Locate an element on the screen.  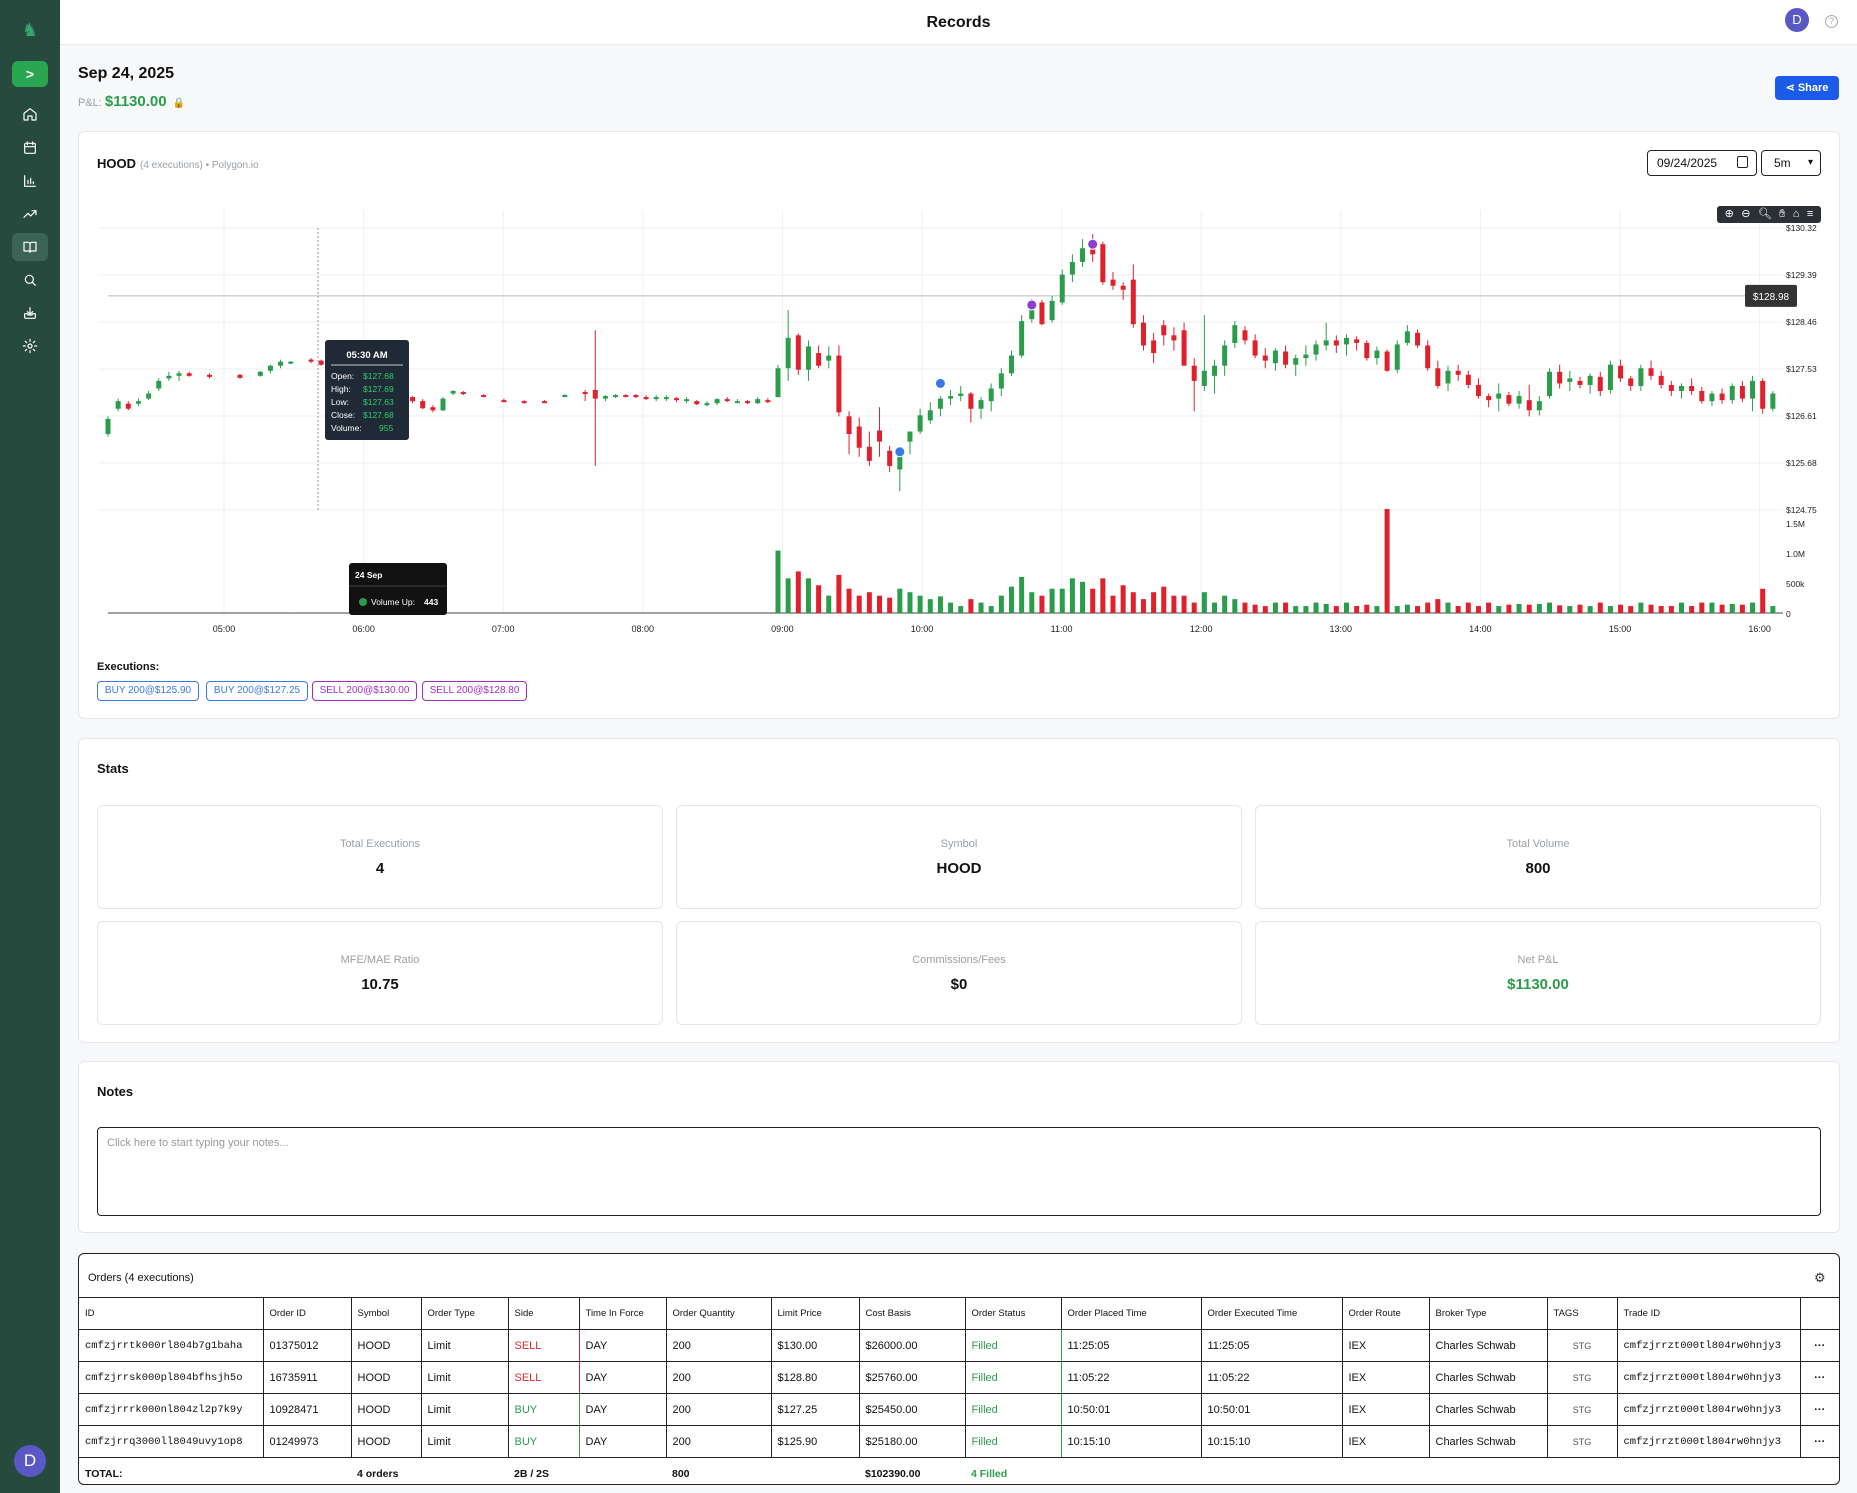
column-header: Side is located at coordinates (544, 1313).